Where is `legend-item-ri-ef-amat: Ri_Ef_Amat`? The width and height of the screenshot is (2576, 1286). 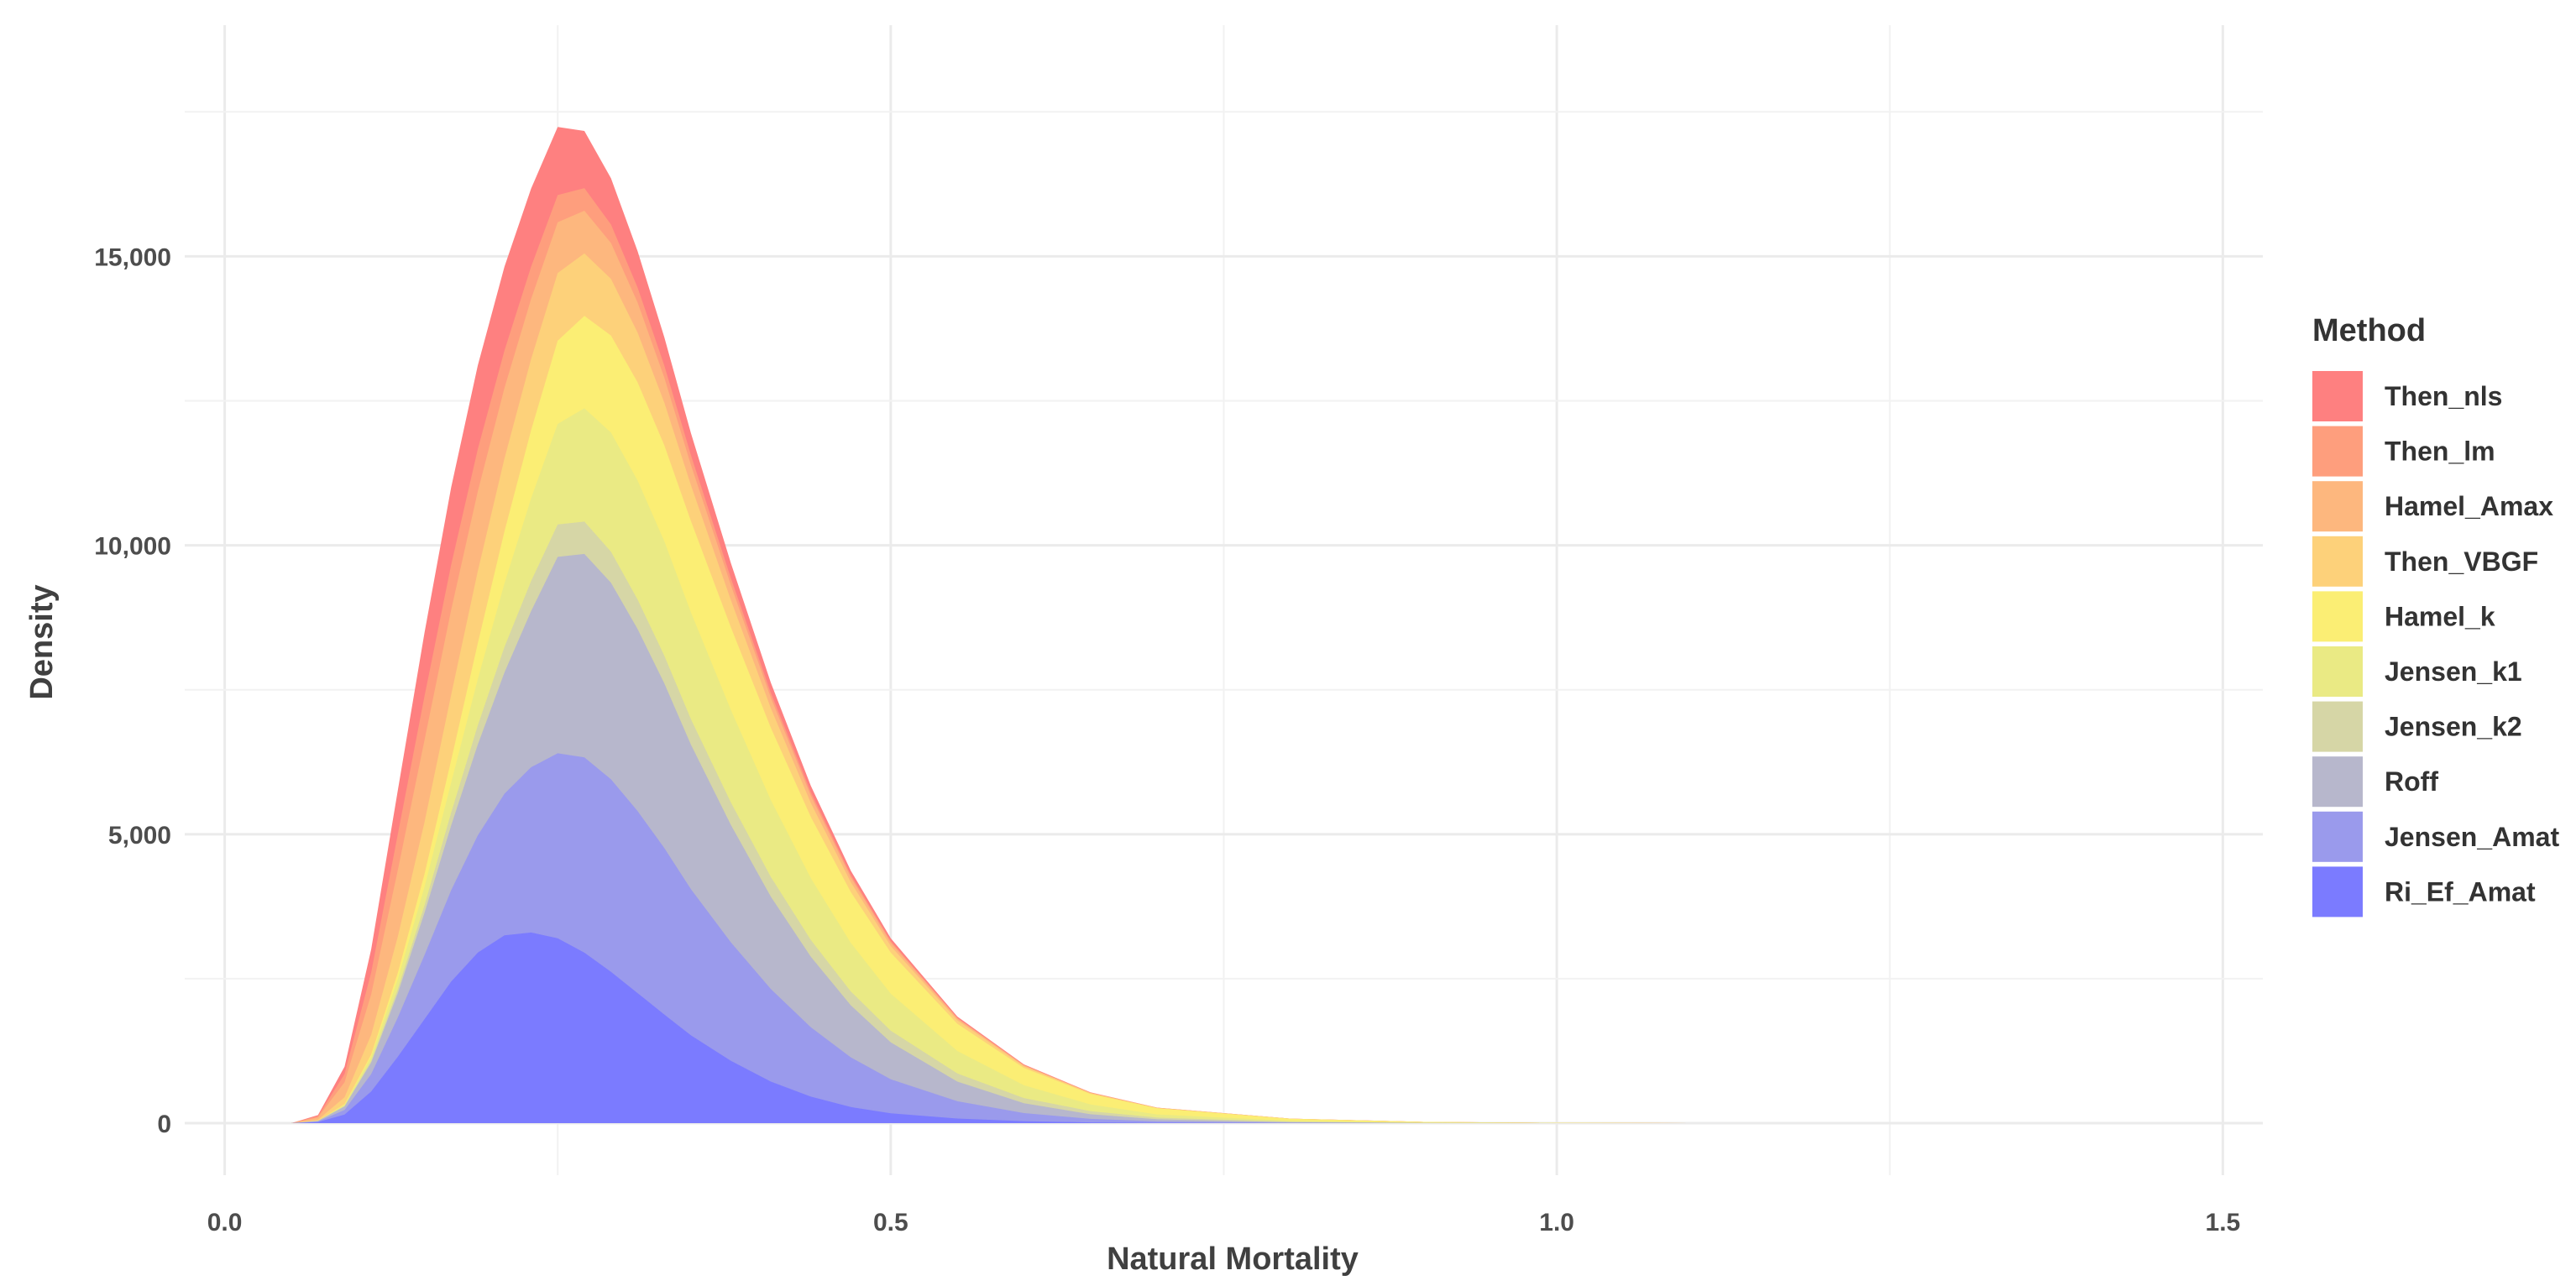
legend-item-ri-ef-amat: Ri_Ef_Amat is located at coordinates (2424, 891).